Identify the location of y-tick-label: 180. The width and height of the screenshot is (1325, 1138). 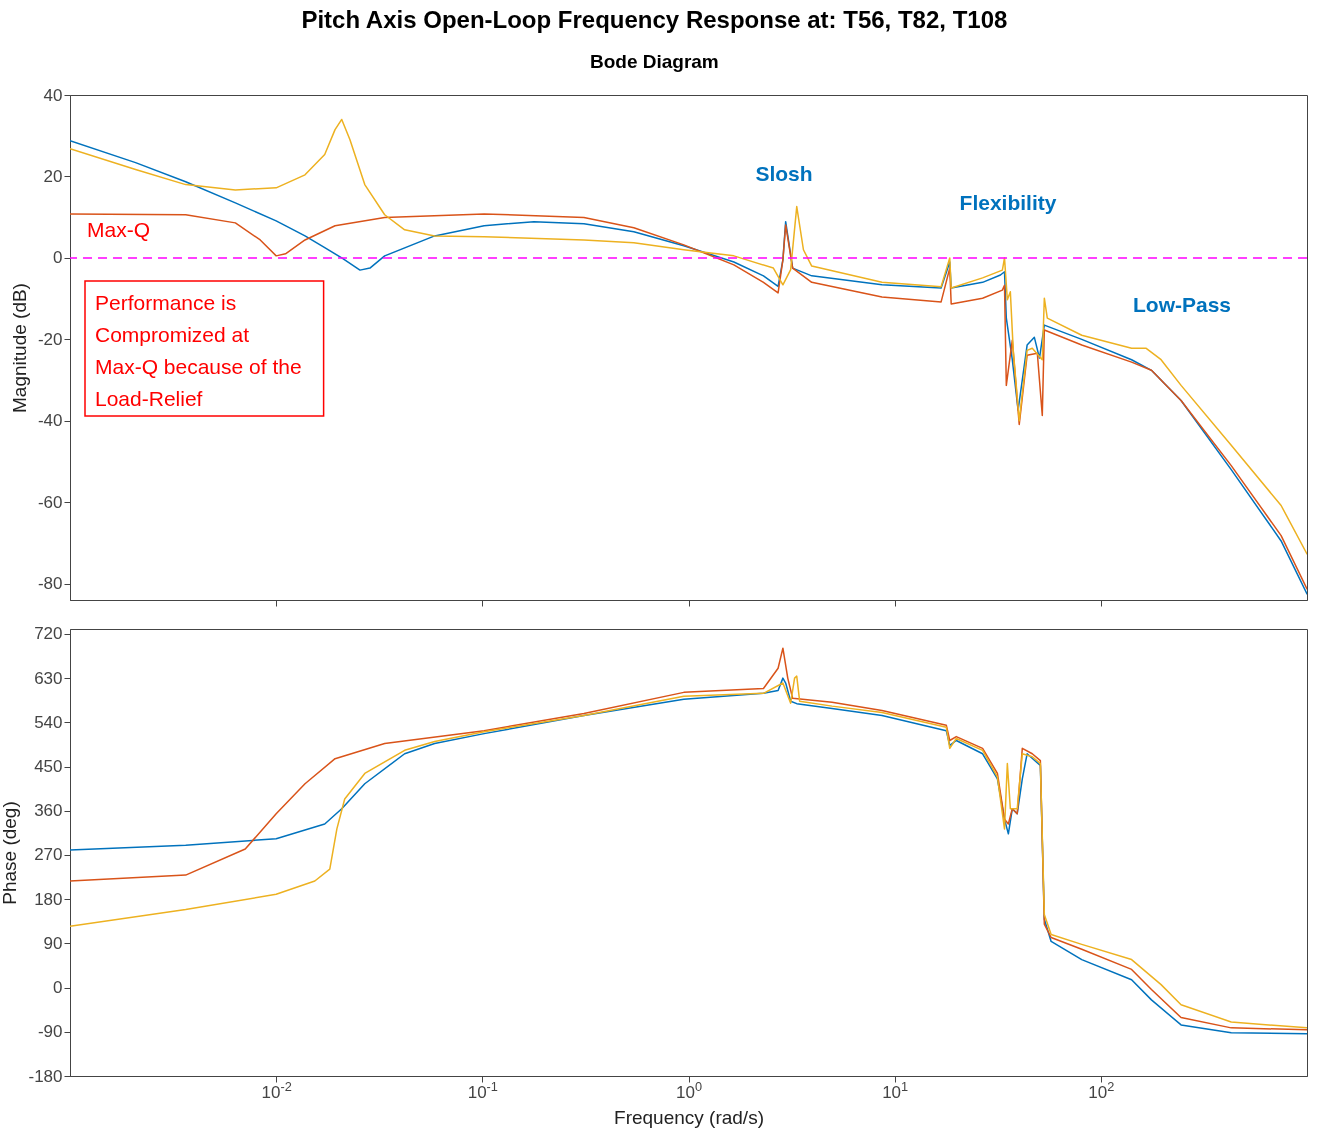
(48, 899).